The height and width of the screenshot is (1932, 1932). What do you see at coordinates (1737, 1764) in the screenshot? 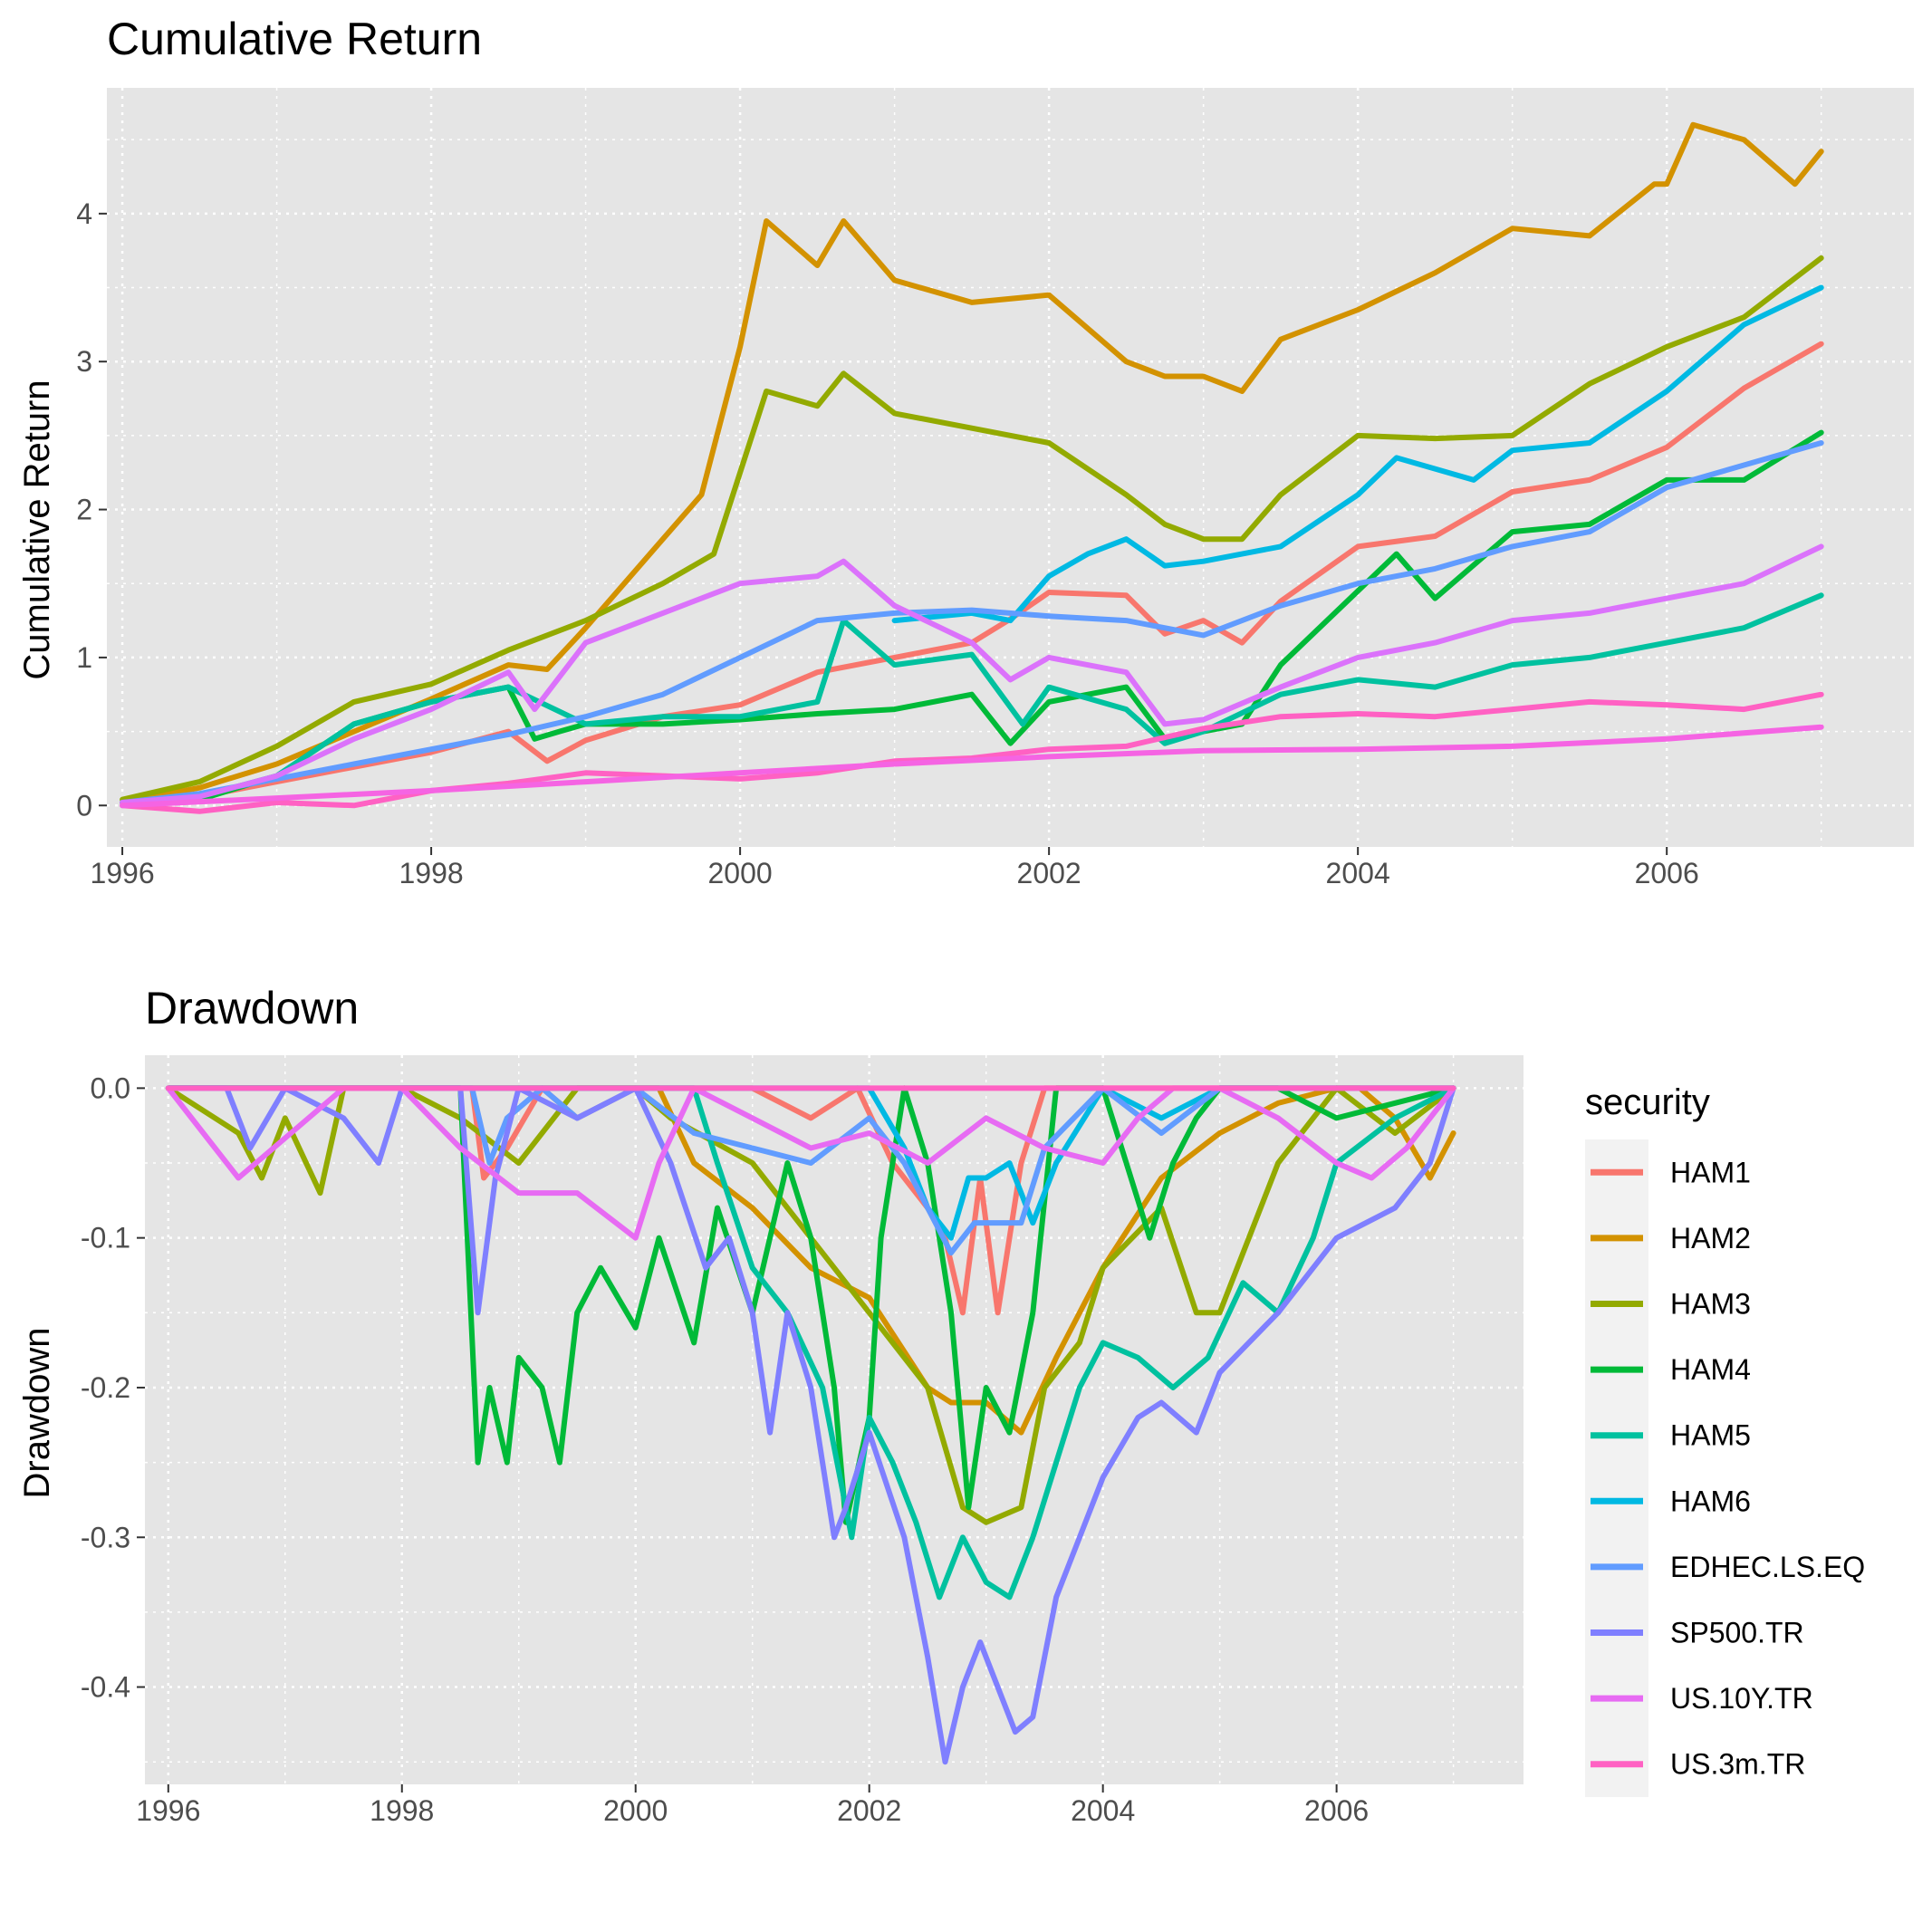
I see `legend-label-us-3m-tr: US.3m.TR` at bounding box center [1737, 1764].